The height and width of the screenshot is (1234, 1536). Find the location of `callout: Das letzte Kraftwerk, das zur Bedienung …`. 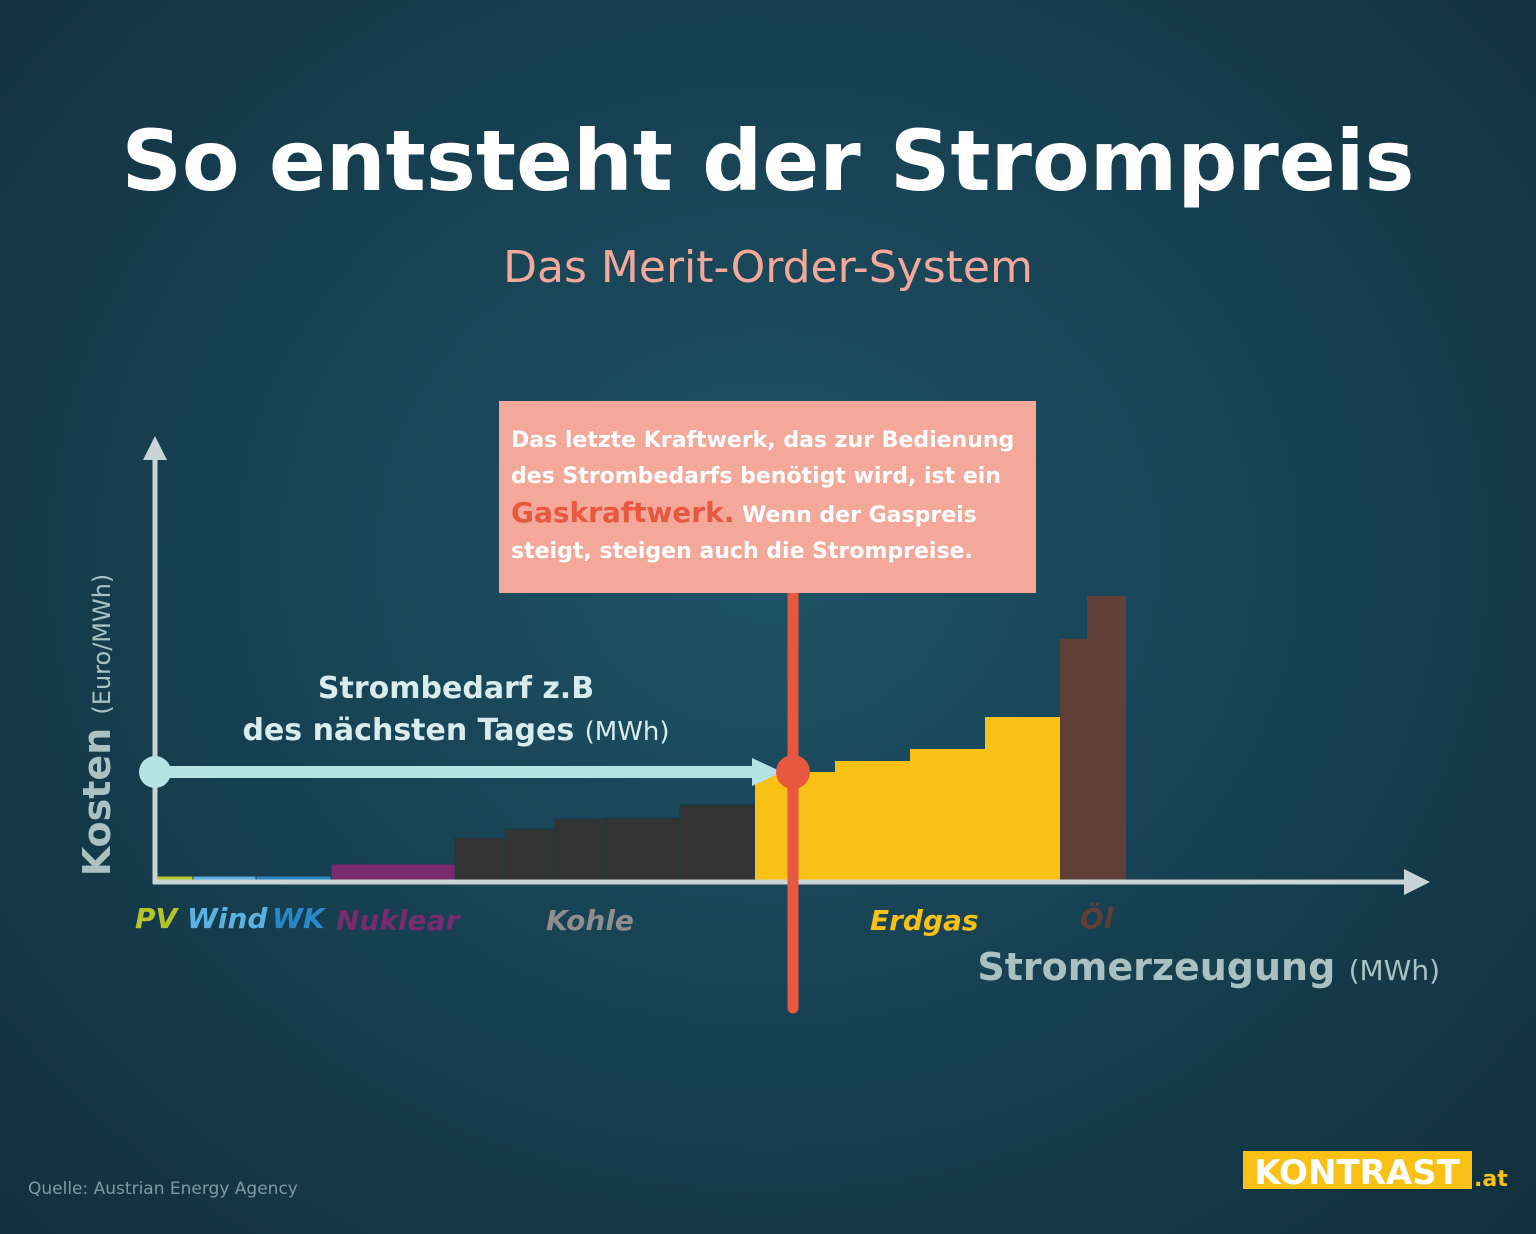

callout: Das letzte Kraftwerk, das zur Bedienung … is located at coordinates (767, 497).